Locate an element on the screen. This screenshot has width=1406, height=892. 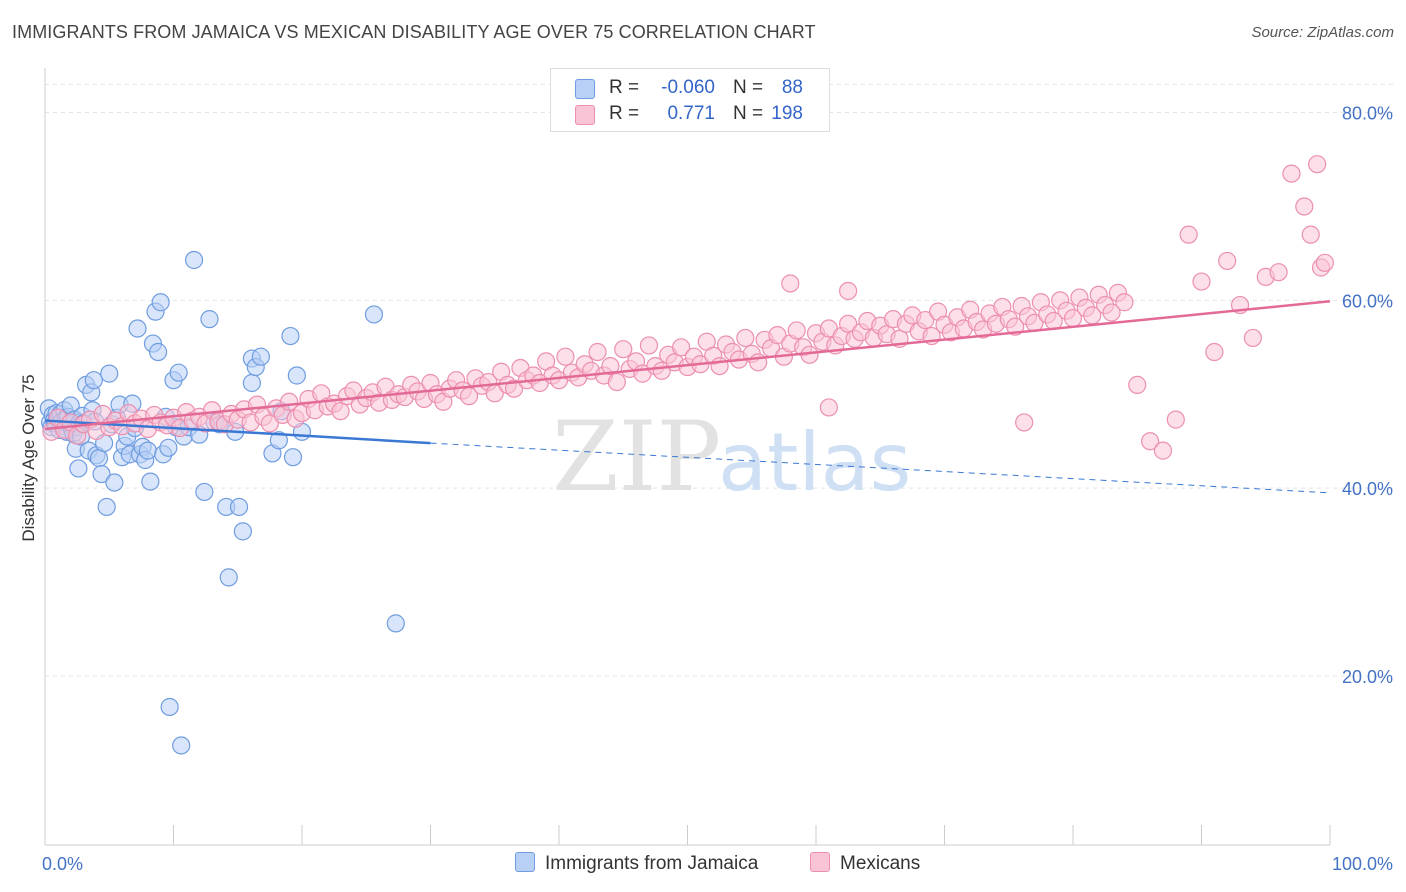
x-tick-labels: 0.0% 100.0% is located at coordinates (717, 864).